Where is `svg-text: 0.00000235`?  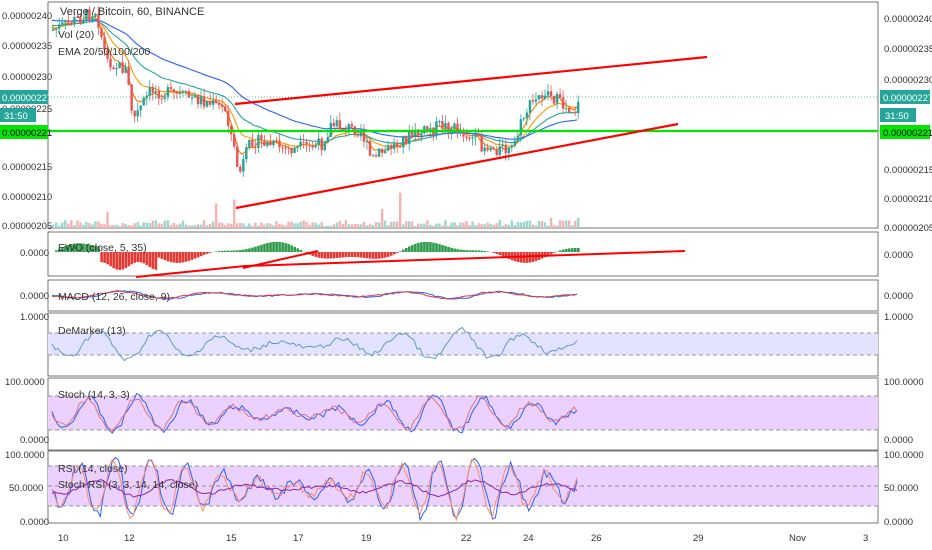 svg-text: 0.00000235 is located at coordinates (908, 49).